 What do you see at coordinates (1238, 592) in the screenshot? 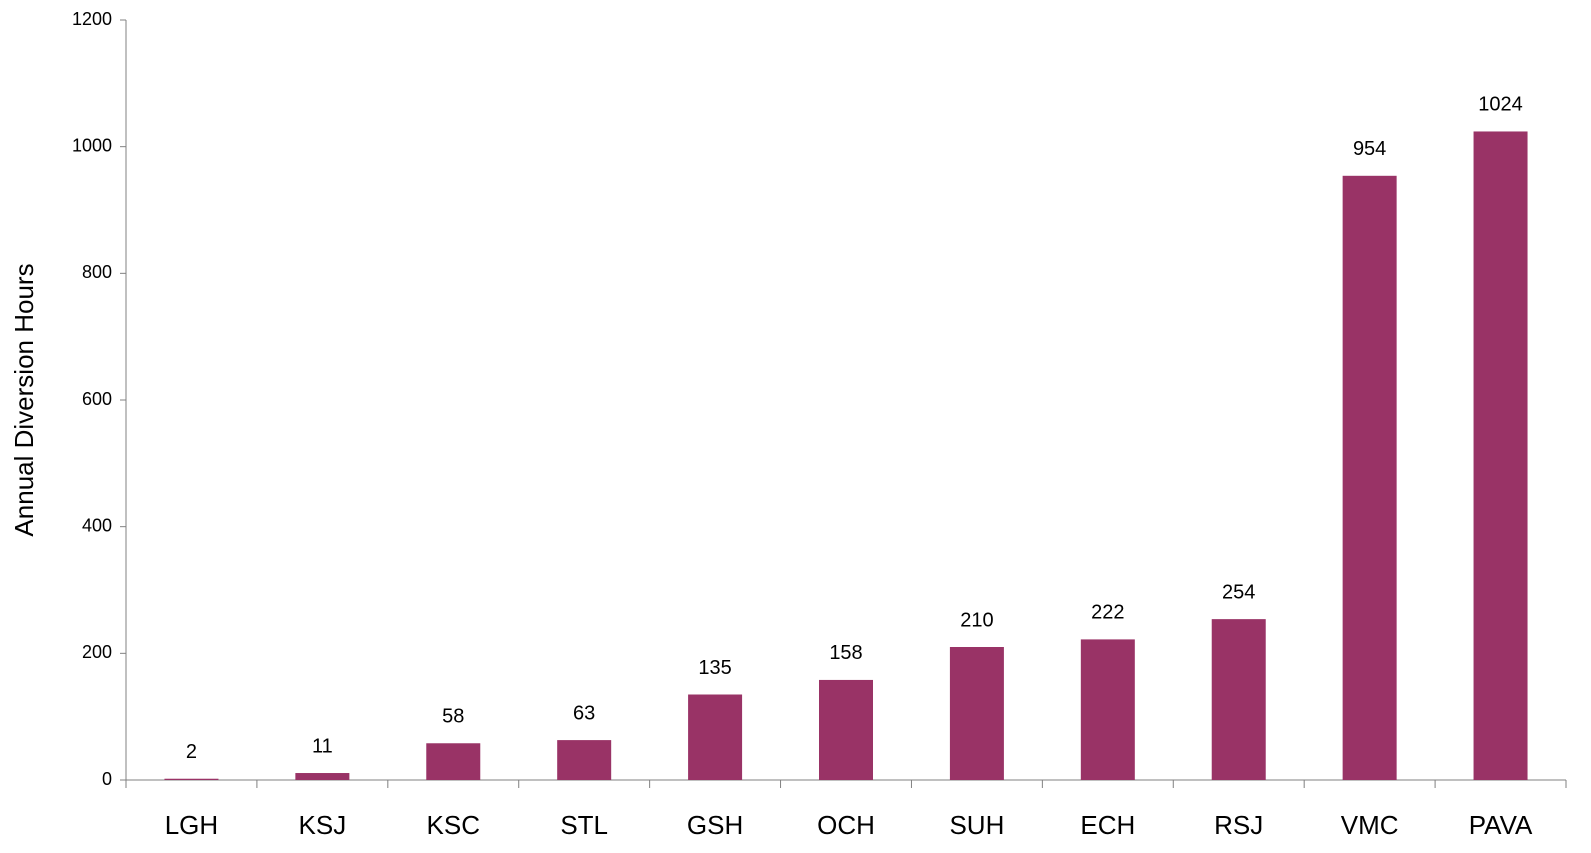
I see `data-label: 254` at bounding box center [1238, 592].